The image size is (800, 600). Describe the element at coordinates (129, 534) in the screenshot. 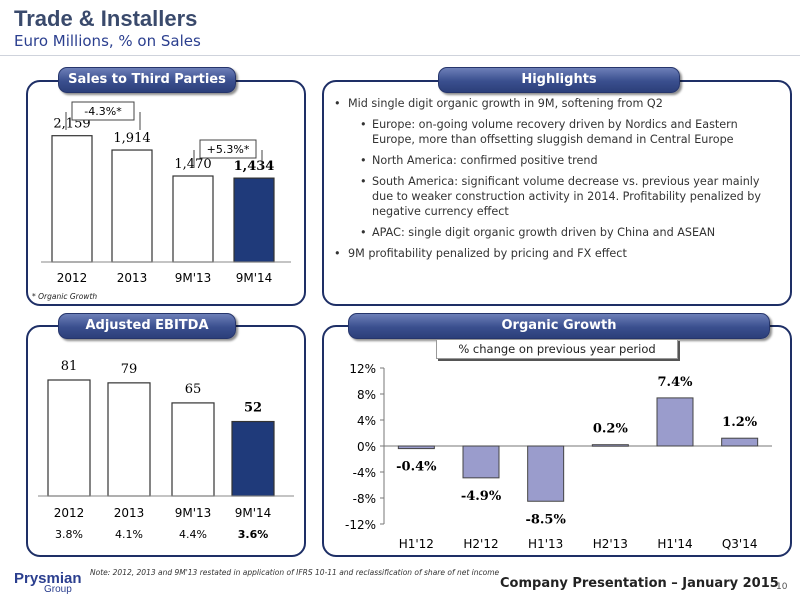

I see `ebitda-margin-label: 4.1%` at that location.